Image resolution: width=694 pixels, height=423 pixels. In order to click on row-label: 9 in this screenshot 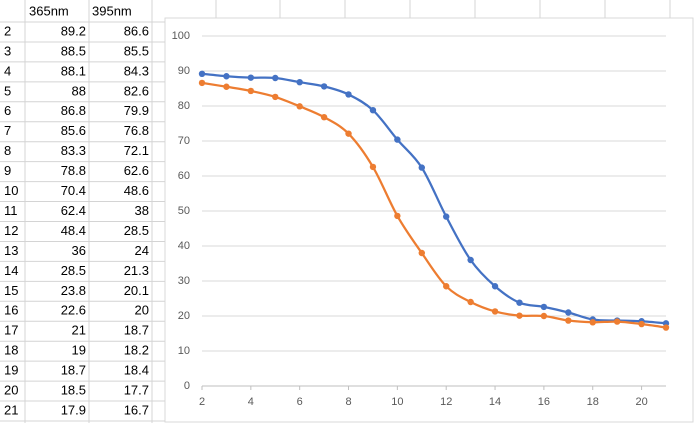, I will do `click(7, 170)`.